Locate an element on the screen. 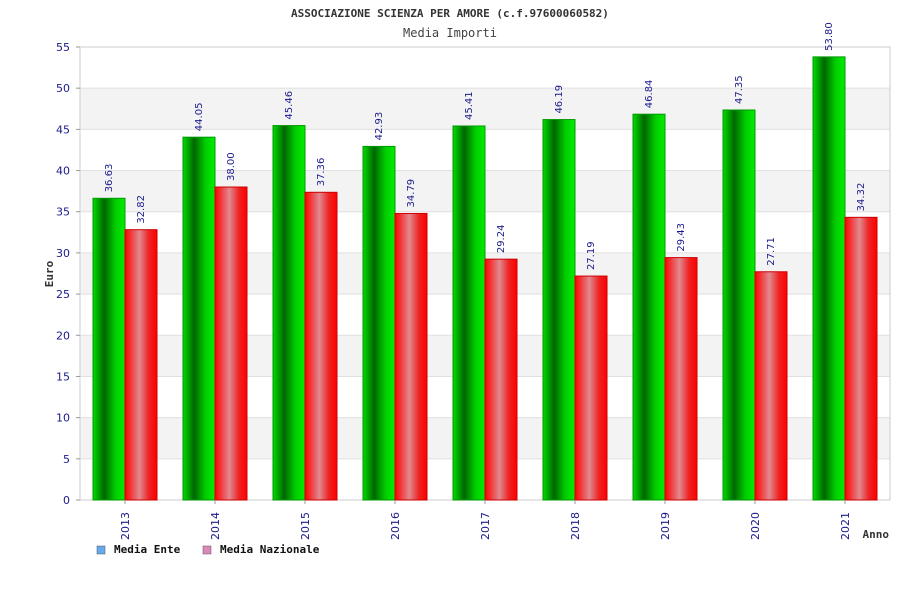 The width and height of the screenshot is (900, 600). value-label-media-nazionale: 38.00 is located at coordinates (231, 166).